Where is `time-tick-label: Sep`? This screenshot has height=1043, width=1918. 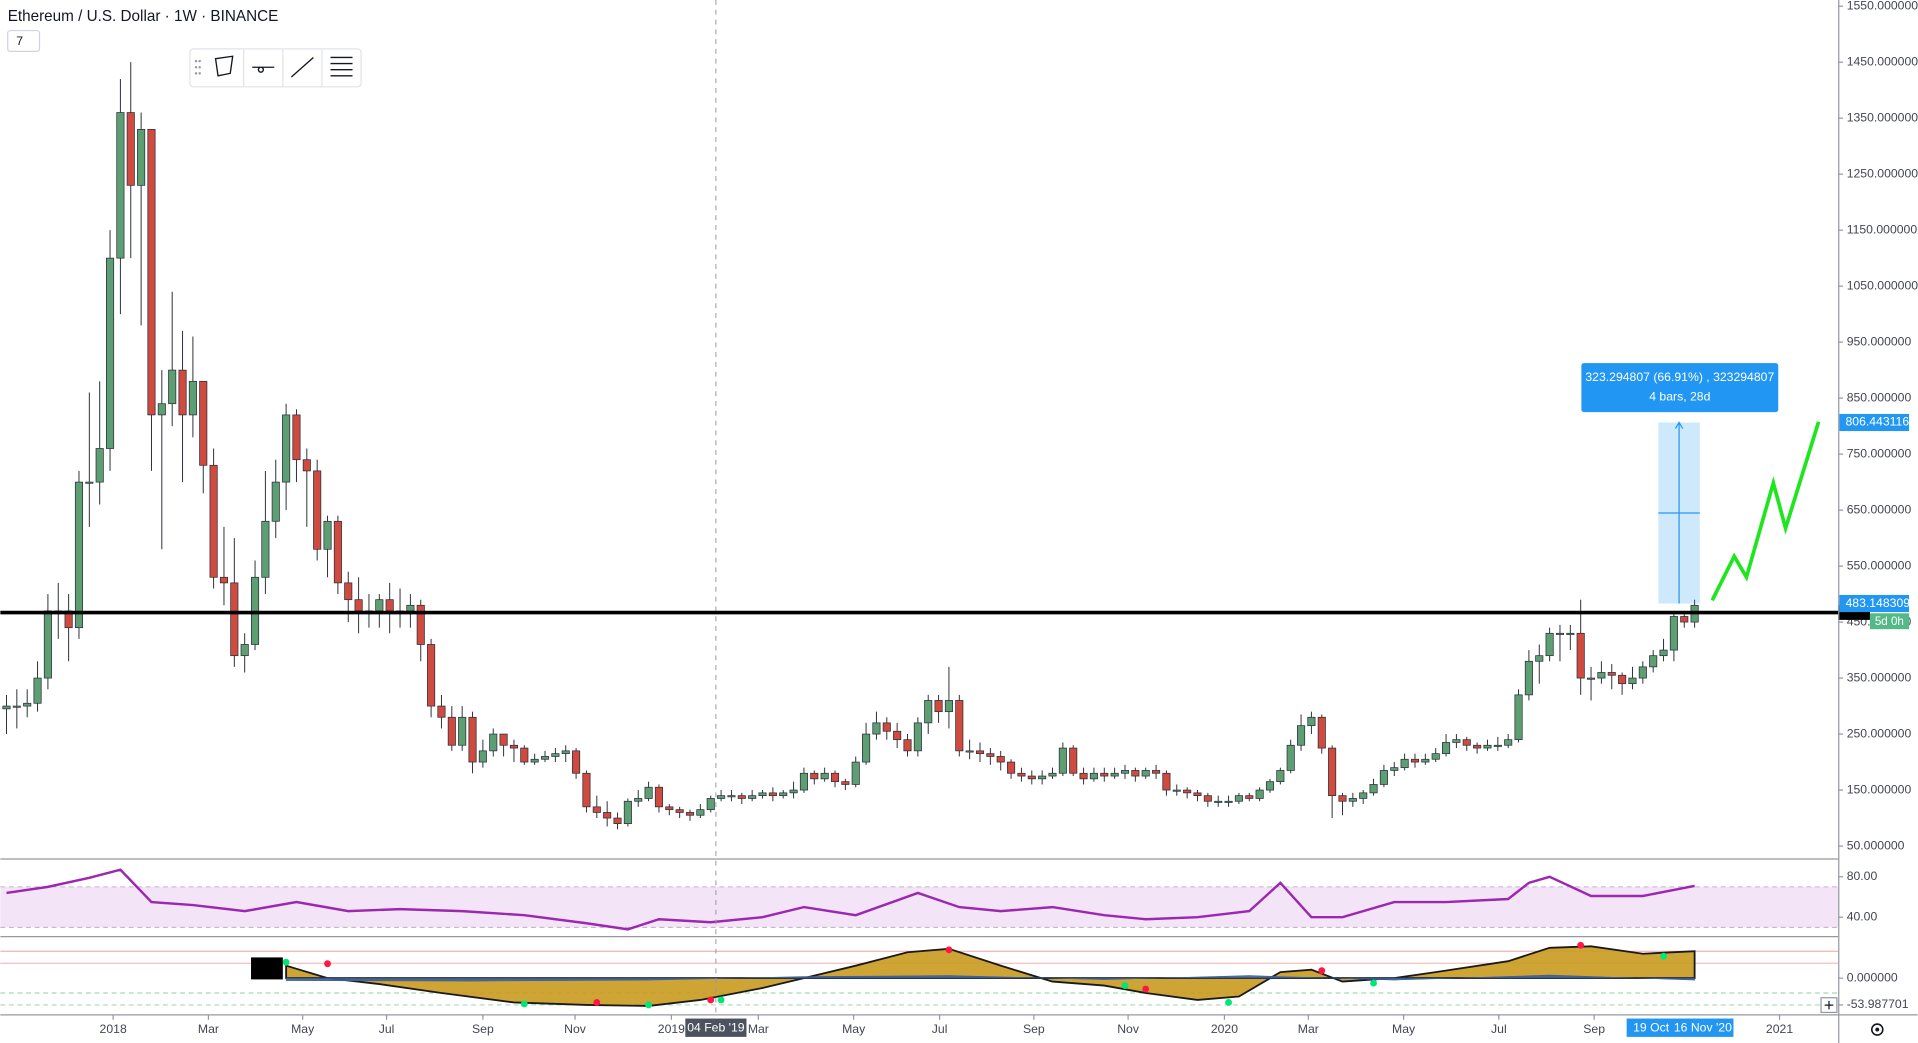
time-tick-label: Sep is located at coordinates (1594, 1029).